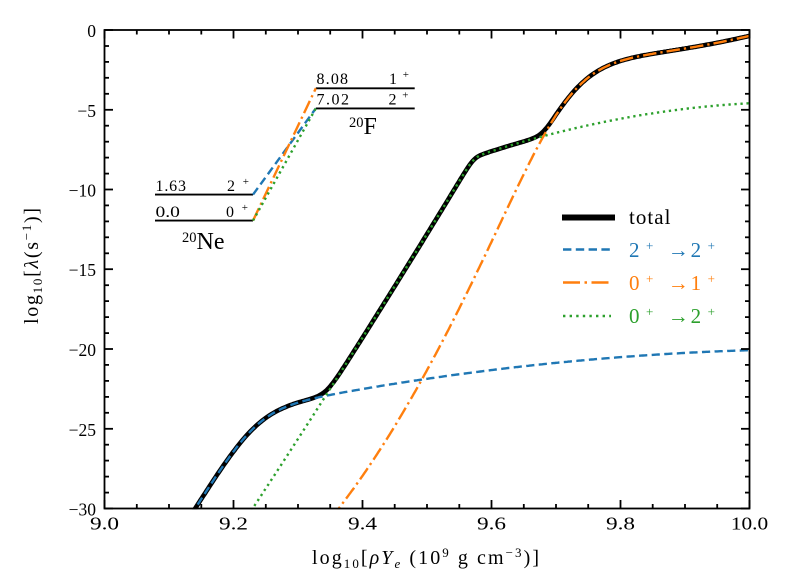 This screenshot has width=800, height=579. I want to click on svg-text: 9.2, so click(233, 524).